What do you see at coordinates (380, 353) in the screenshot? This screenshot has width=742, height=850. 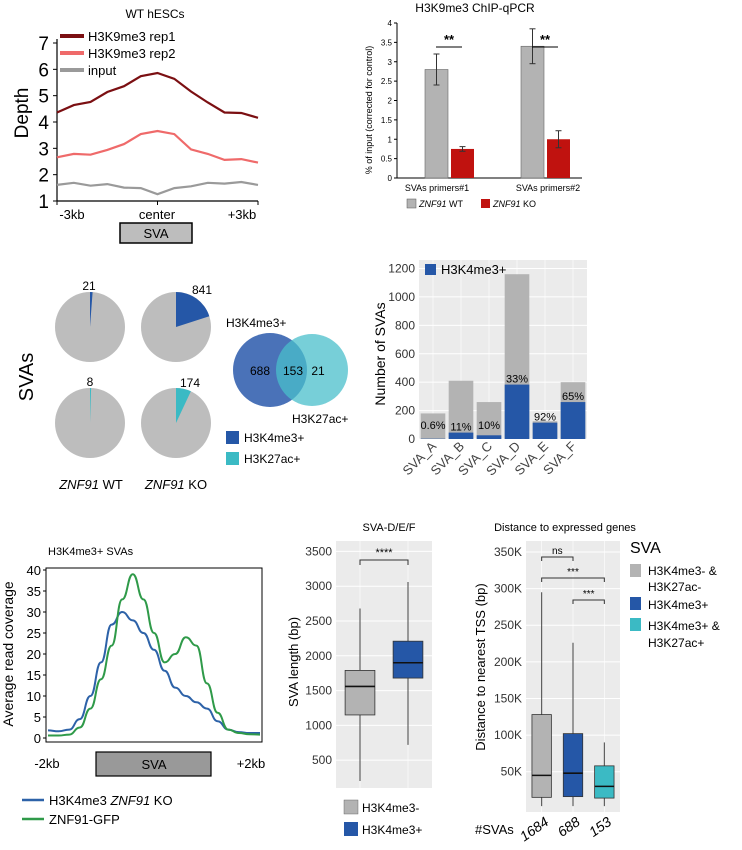 I see `sva-count-y-label: Number of SVAs` at bounding box center [380, 353].